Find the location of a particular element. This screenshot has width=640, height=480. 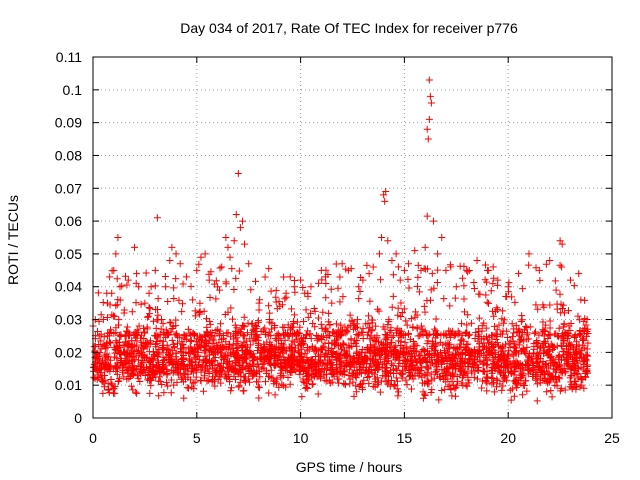

y-tick-label: 0.05 is located at coordinates (68, 254).